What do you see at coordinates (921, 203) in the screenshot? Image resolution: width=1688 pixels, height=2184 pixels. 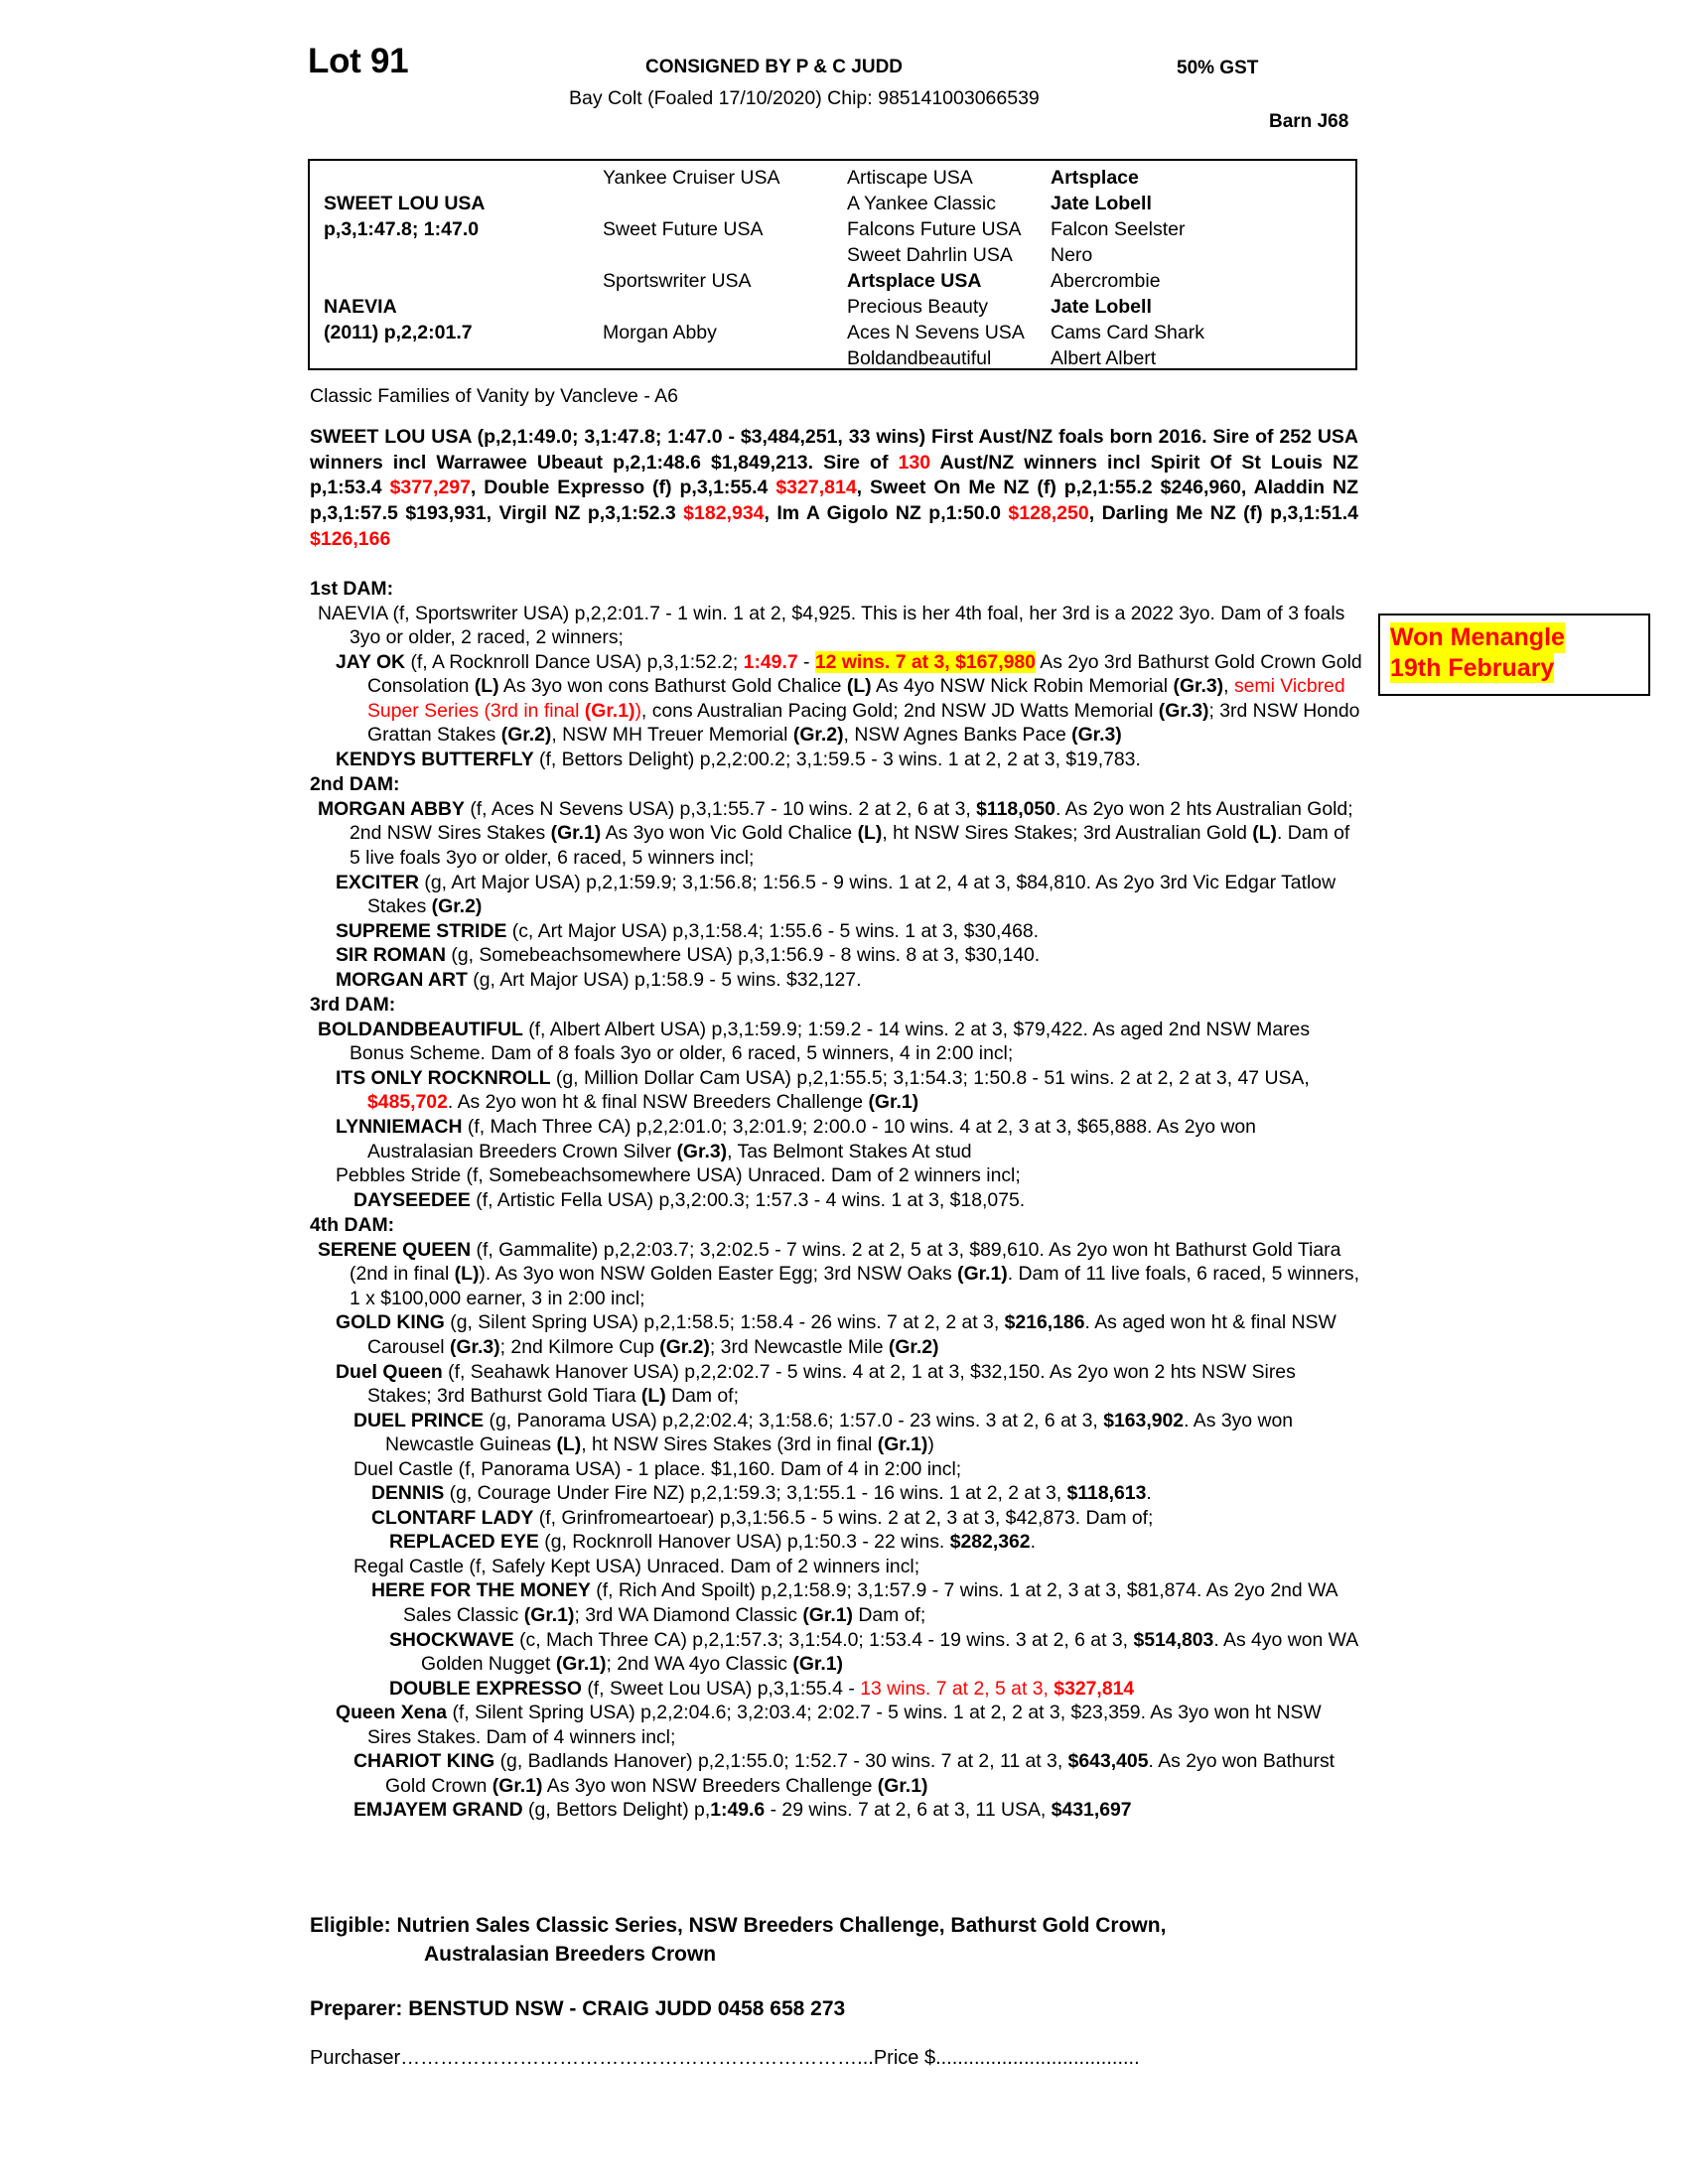 I see `pedigree-gen3-1: A Yankee Classic` at bounding box center [921, 203].